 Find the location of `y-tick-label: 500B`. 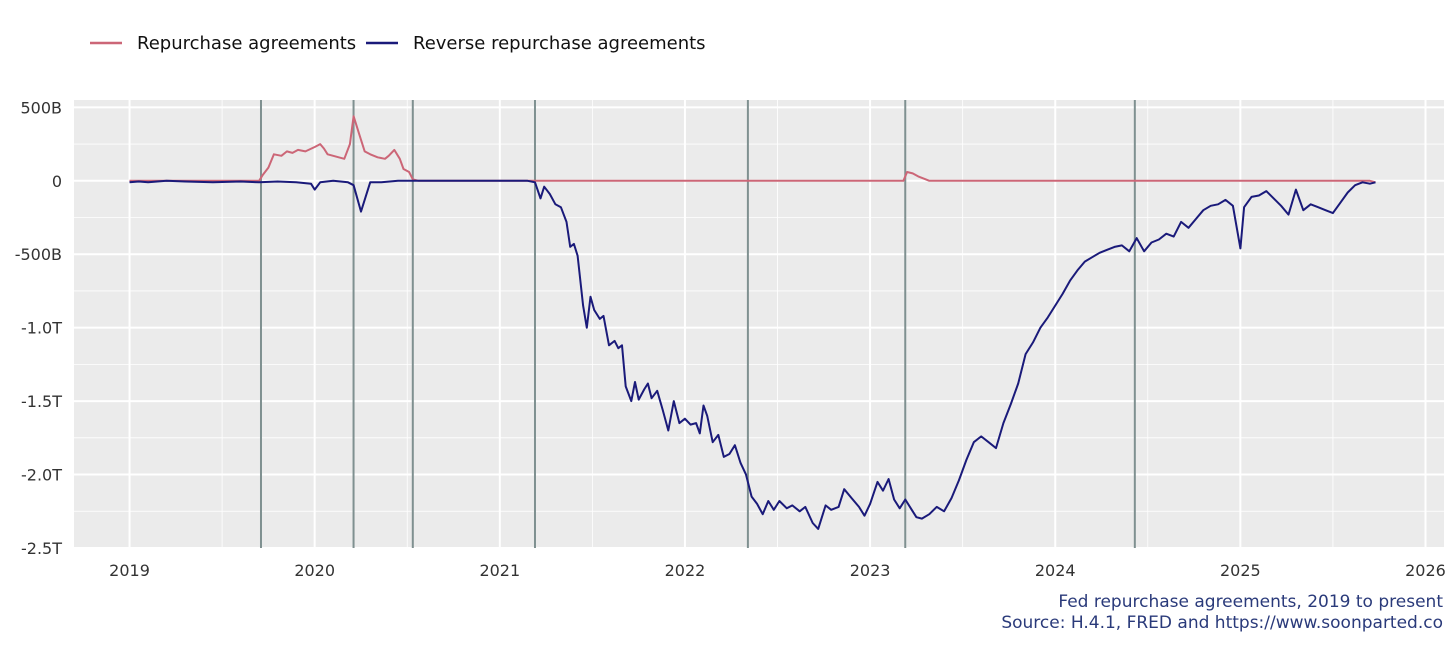

y-tick-label: 500B is located at coordinates (41, 107).